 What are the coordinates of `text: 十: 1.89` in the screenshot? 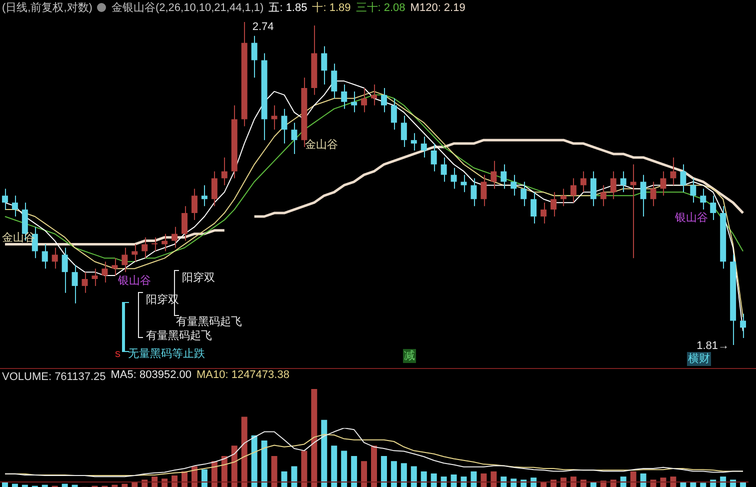 It's located at (331, 8).